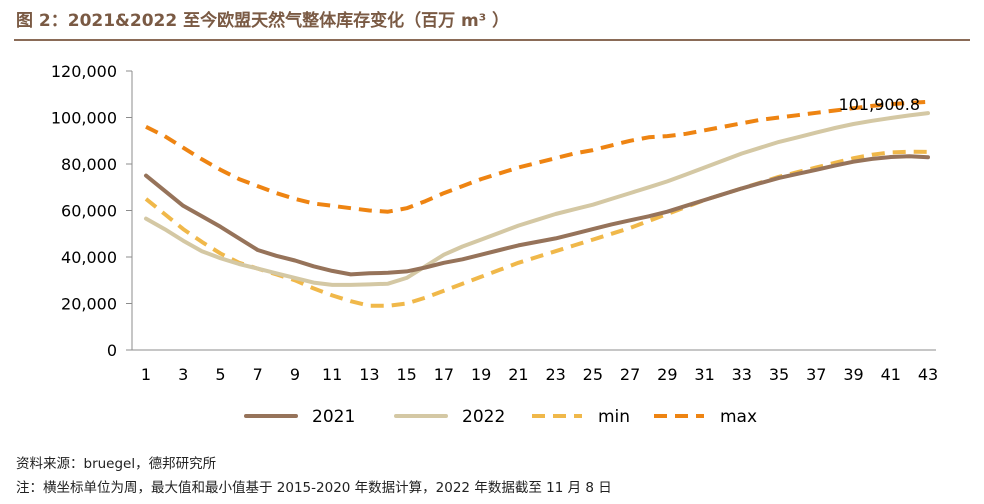  Describe the element at coordinates (779, 374) in the screenshot. I see `x-tick-label: 35` at that location.